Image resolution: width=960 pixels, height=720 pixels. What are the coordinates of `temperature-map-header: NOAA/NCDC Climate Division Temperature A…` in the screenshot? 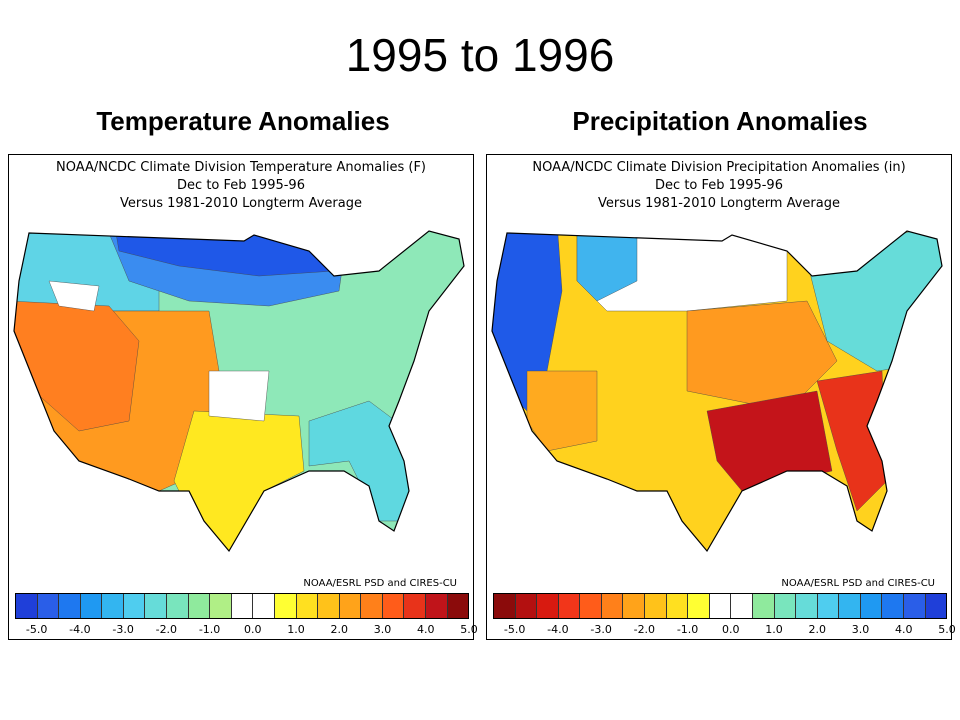 It's located at (241, 186).